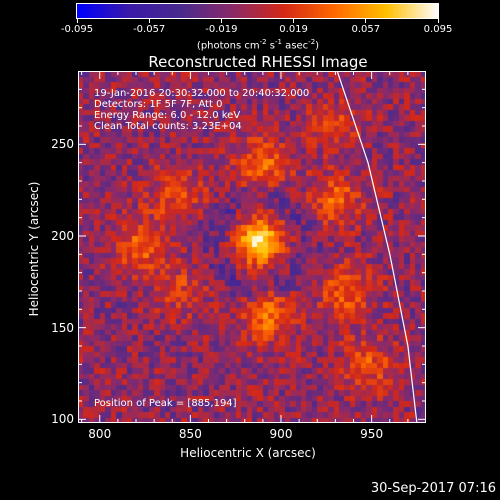  Describe the element at coordinates (62, 327) in the screenshot. I see `y-tick-label: 150` at that location.